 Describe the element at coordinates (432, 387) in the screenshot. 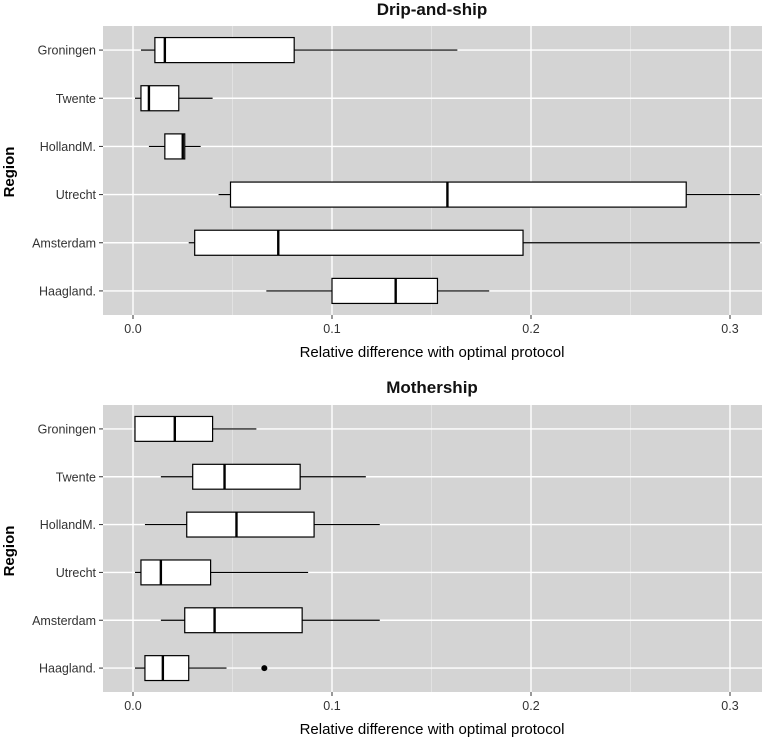

I see `panel-title: Mothership` at that location.